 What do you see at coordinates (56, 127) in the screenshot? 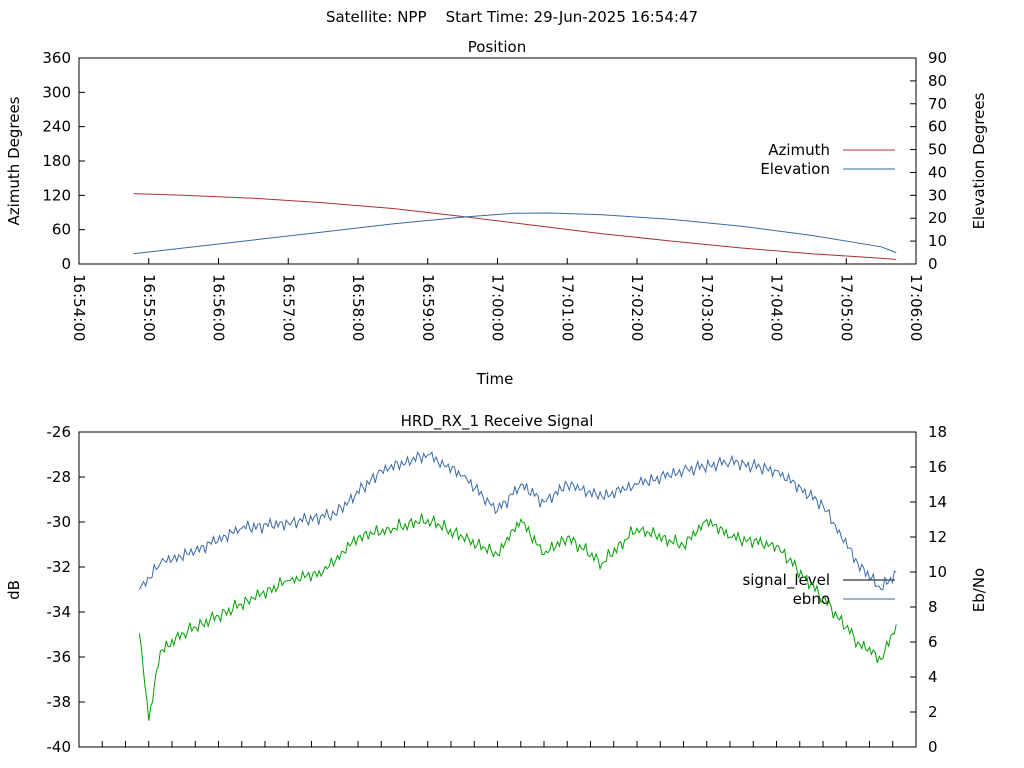
I see `position-left-tick-label: 240` at bounding box center [56, 127].